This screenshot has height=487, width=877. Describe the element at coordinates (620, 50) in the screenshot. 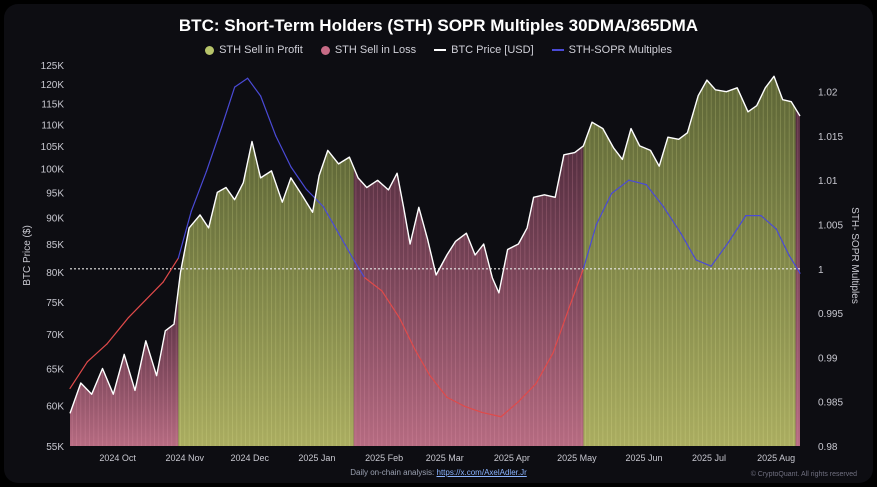

I see `legend-label-sopr: STH-SOPR Multiples` at that location.